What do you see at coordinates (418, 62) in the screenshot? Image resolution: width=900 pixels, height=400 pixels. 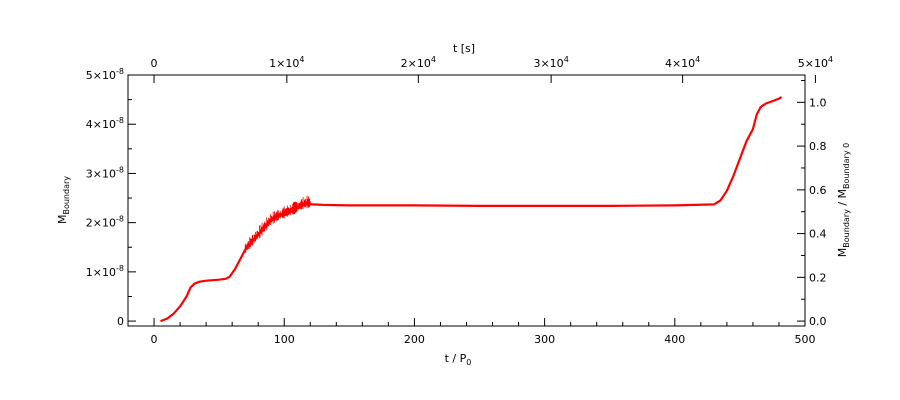 I see `x-top-tick-label: 2×10⁴` at bounding box center [418, 62].